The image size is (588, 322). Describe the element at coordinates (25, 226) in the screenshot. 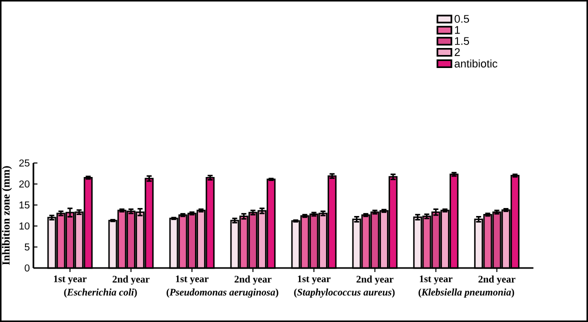

I see `y-tick-label: 10` at that location.